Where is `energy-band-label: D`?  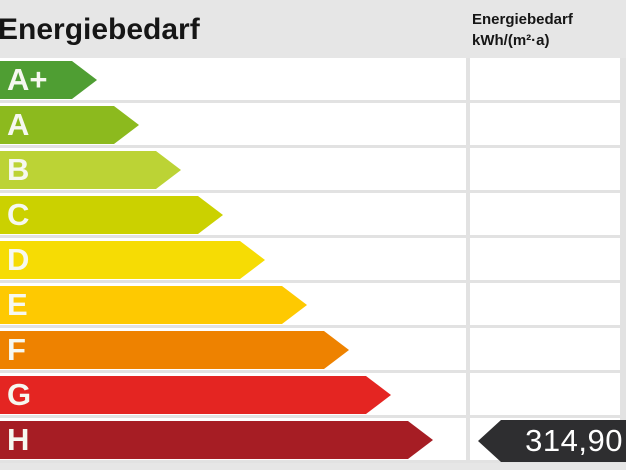
energy-band-label: D is located at coordinates (18, 259).